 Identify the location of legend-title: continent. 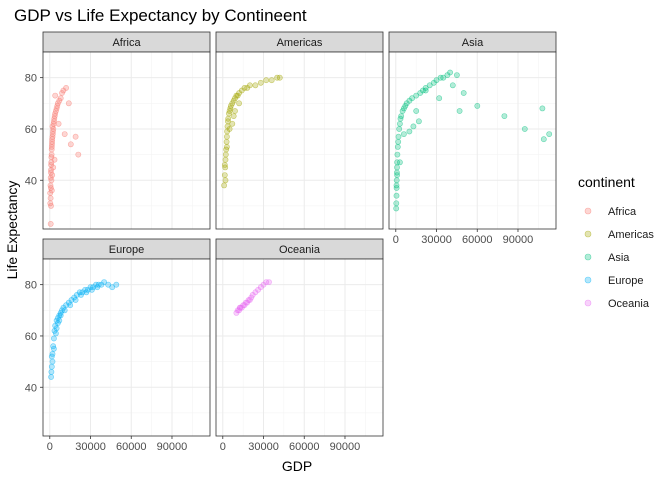
(606, 182).